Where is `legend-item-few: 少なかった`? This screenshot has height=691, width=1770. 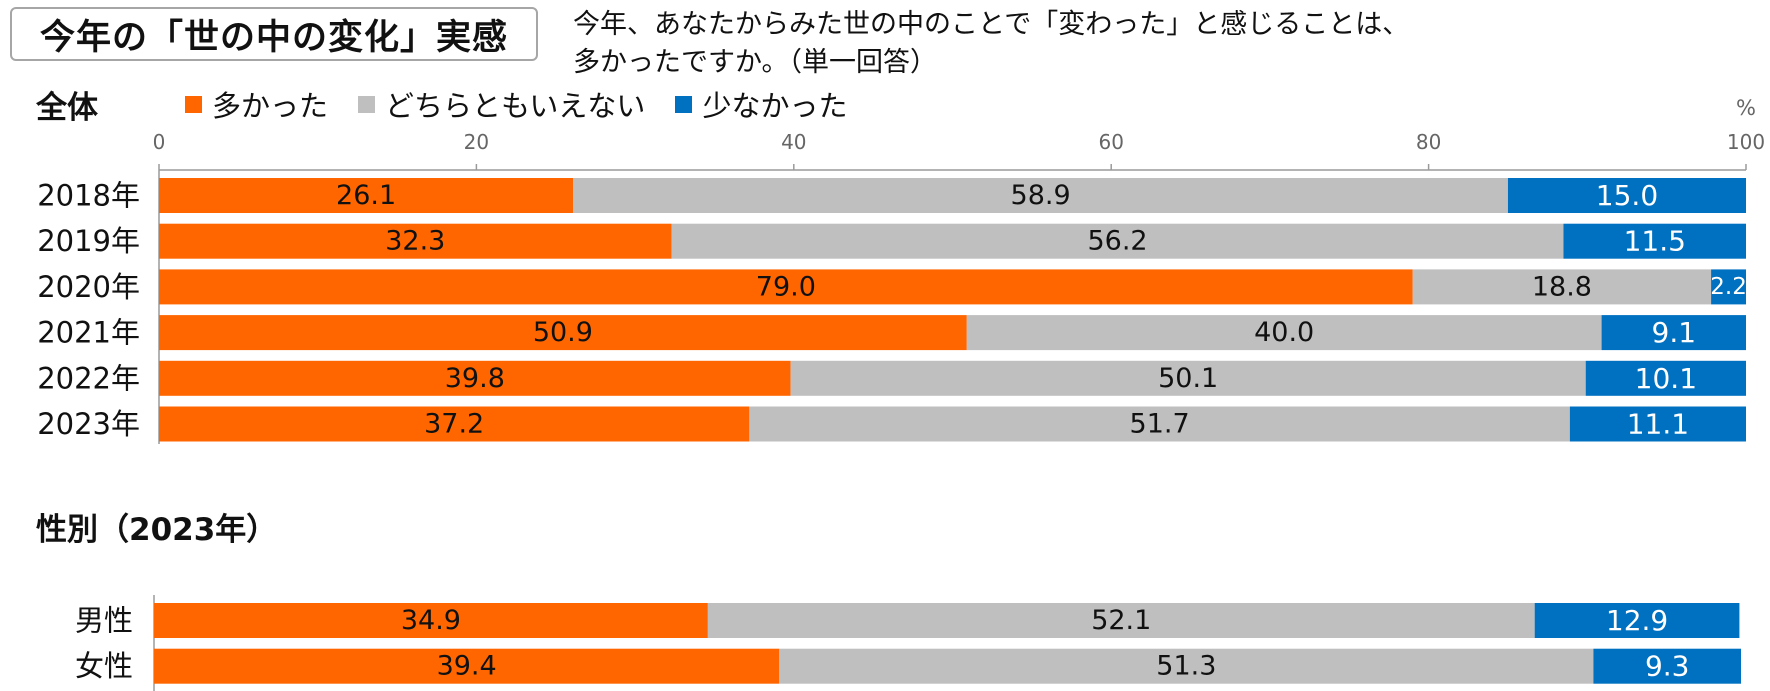
legend-item-few: 少なかった is located at coordinates (761, 104).